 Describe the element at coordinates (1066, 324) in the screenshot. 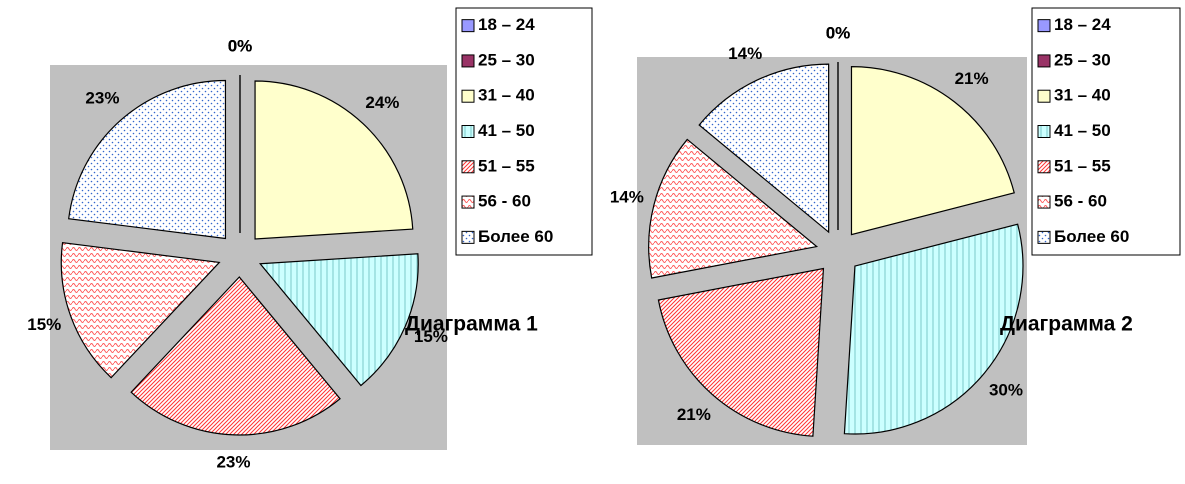

I see `chart-title: Диаграмма 2` at that location.